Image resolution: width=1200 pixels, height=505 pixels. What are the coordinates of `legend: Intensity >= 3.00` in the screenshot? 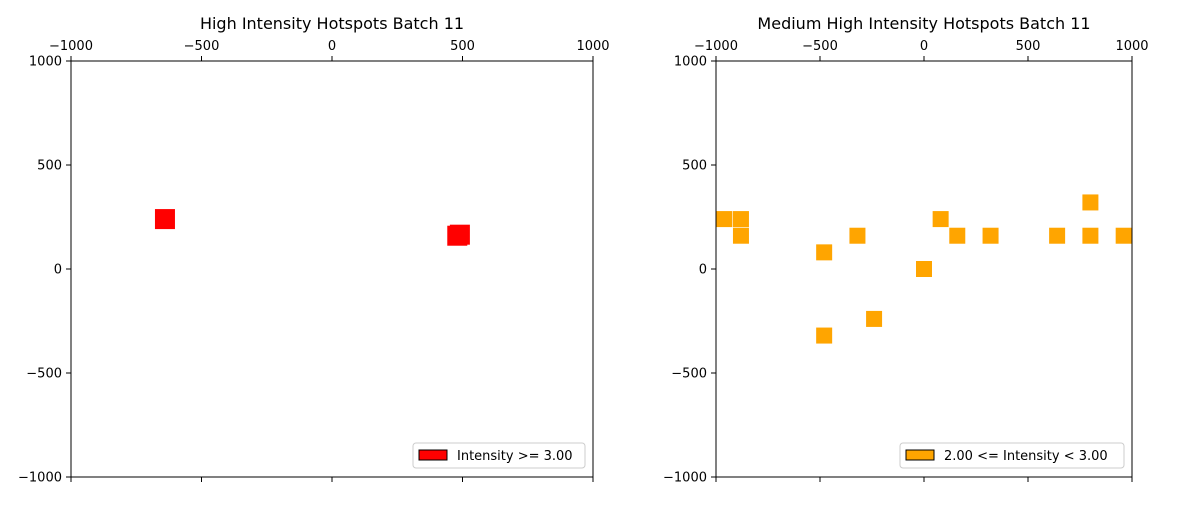 It's located at (499, 455).